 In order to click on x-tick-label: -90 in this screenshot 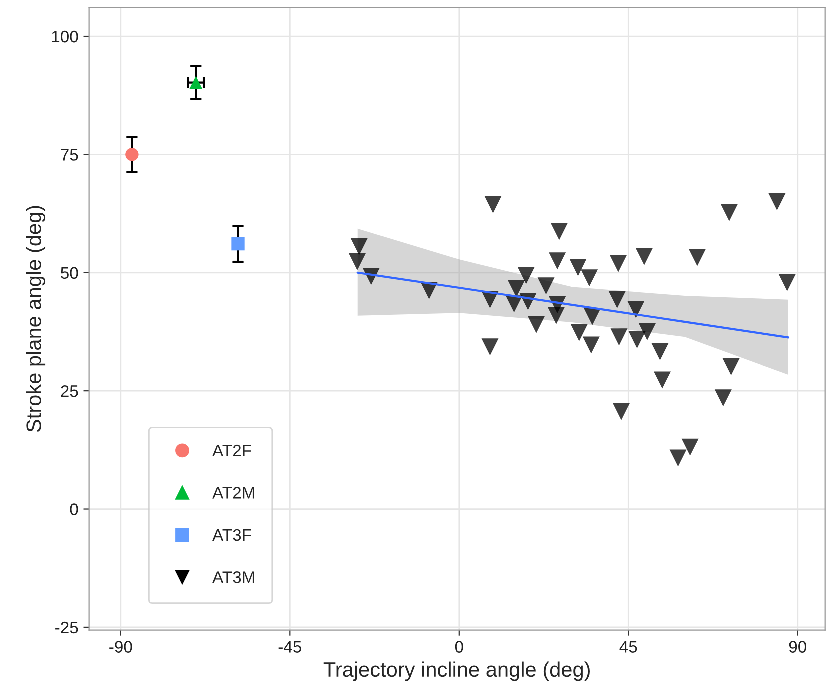, I will do `click(121, 647)`.